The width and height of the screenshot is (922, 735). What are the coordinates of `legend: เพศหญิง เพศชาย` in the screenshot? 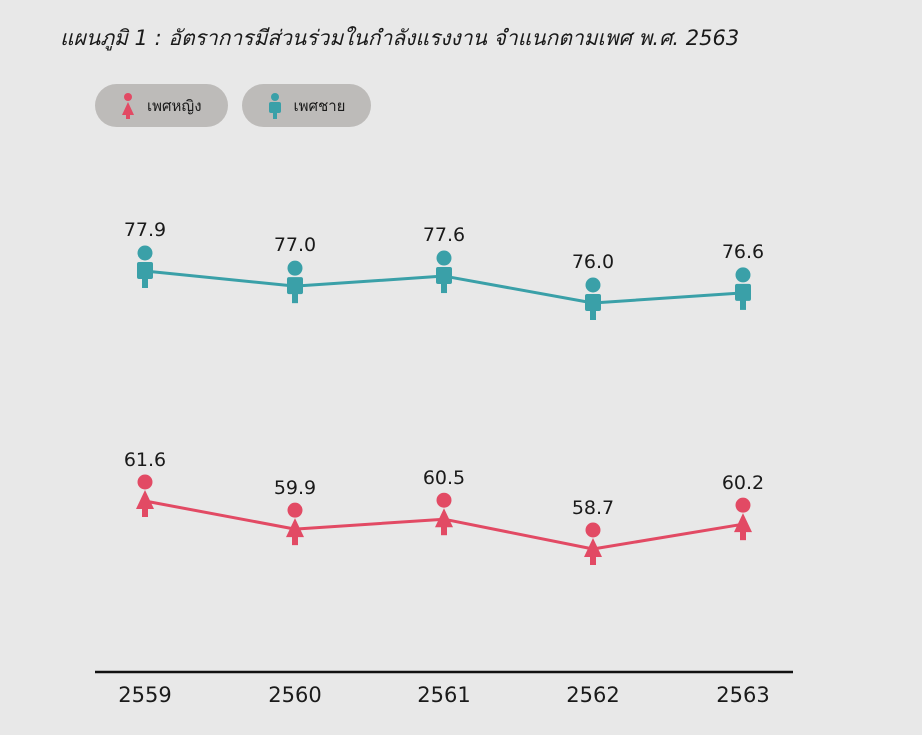 It's located at (233, 105).